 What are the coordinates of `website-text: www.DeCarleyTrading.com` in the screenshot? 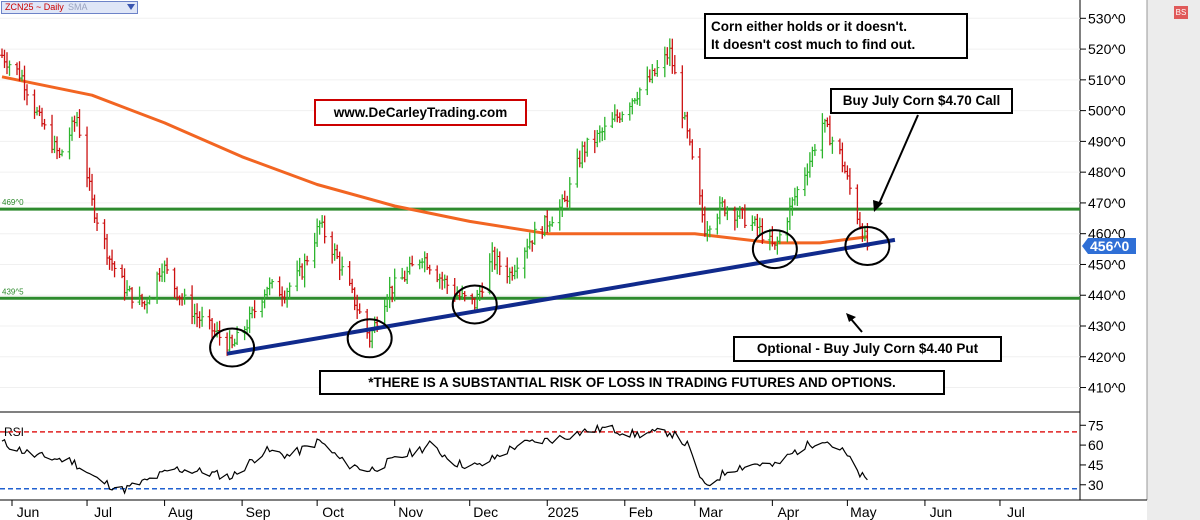 It's located at (420, 112).